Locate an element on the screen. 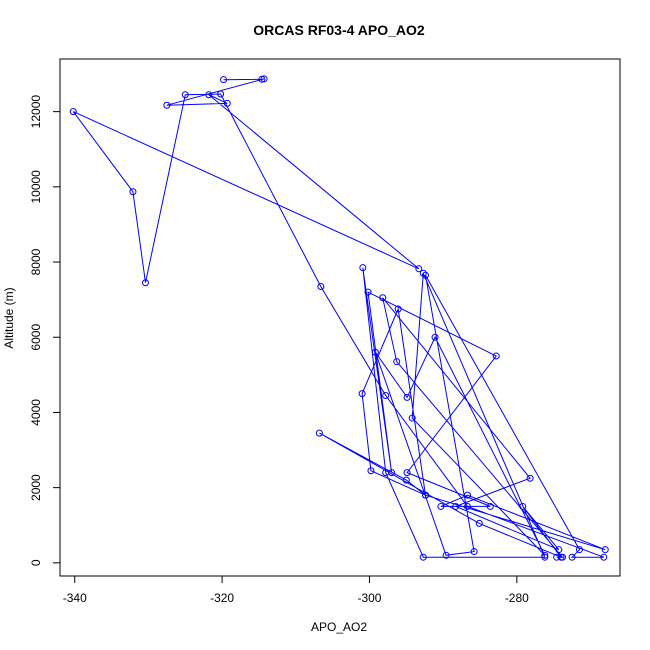  x-tick-label: -320 is located at coordinates (222, 598).